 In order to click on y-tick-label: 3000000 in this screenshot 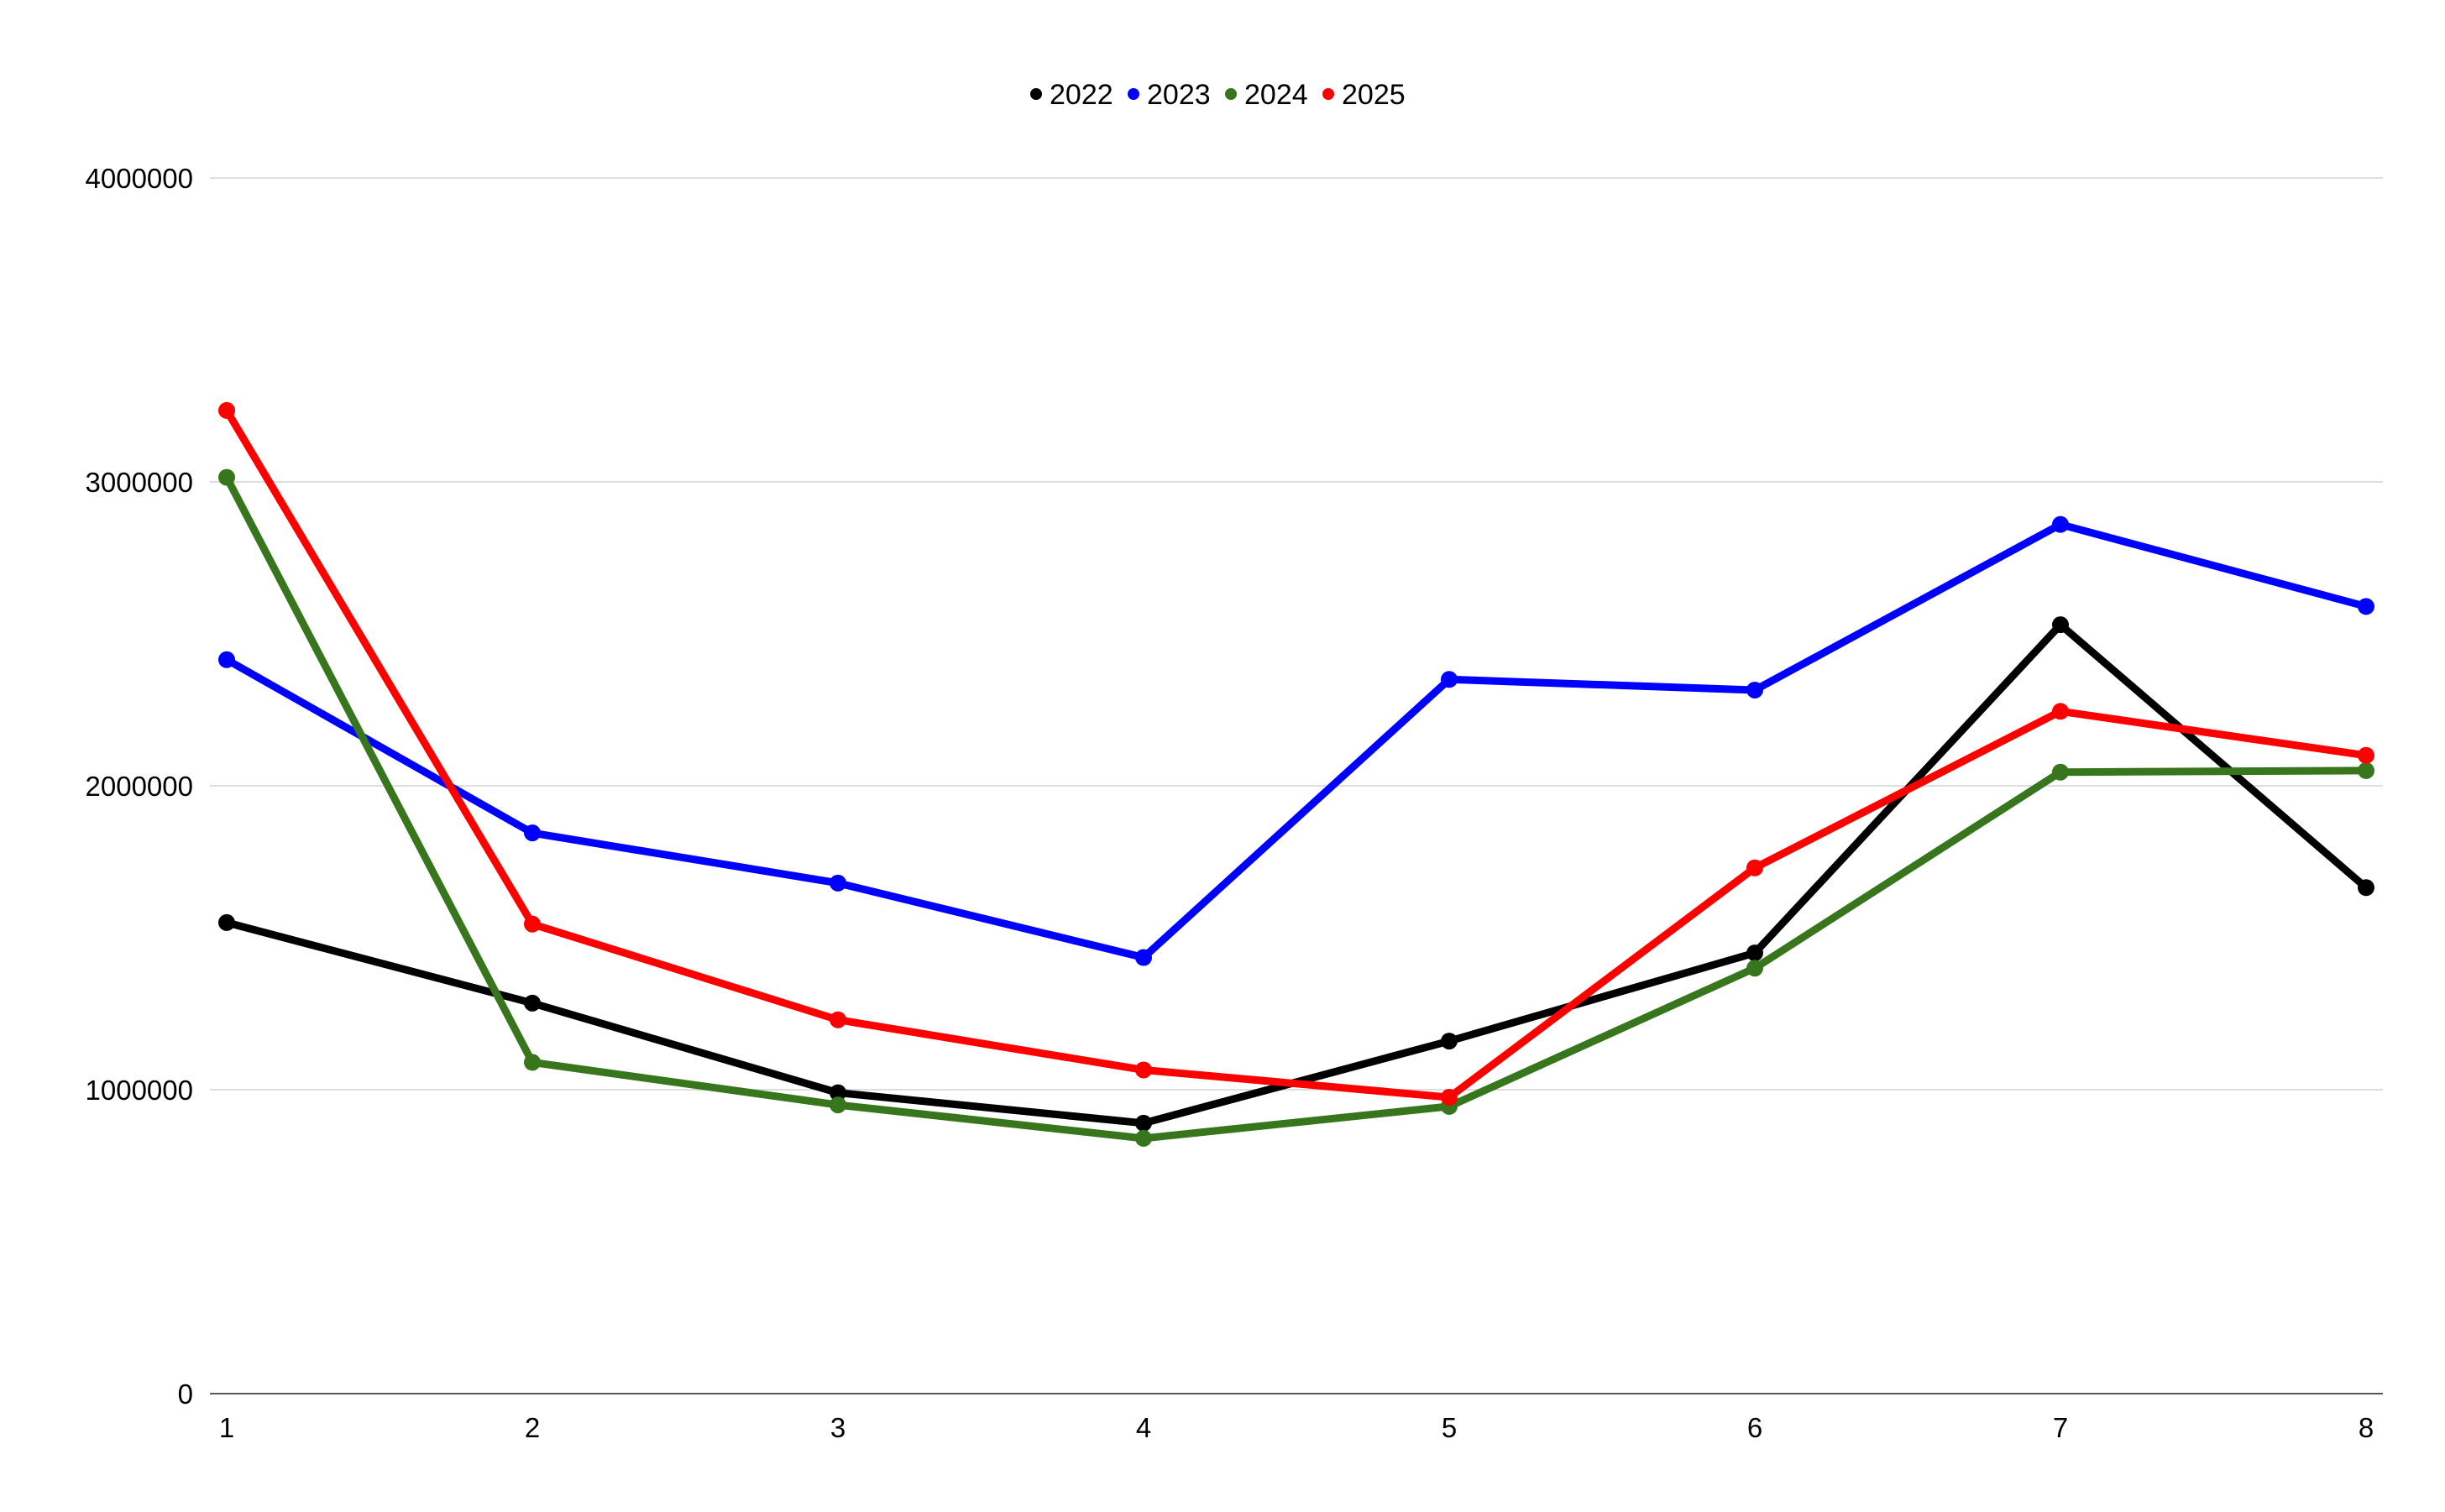, I will do `click(140, 482)`.